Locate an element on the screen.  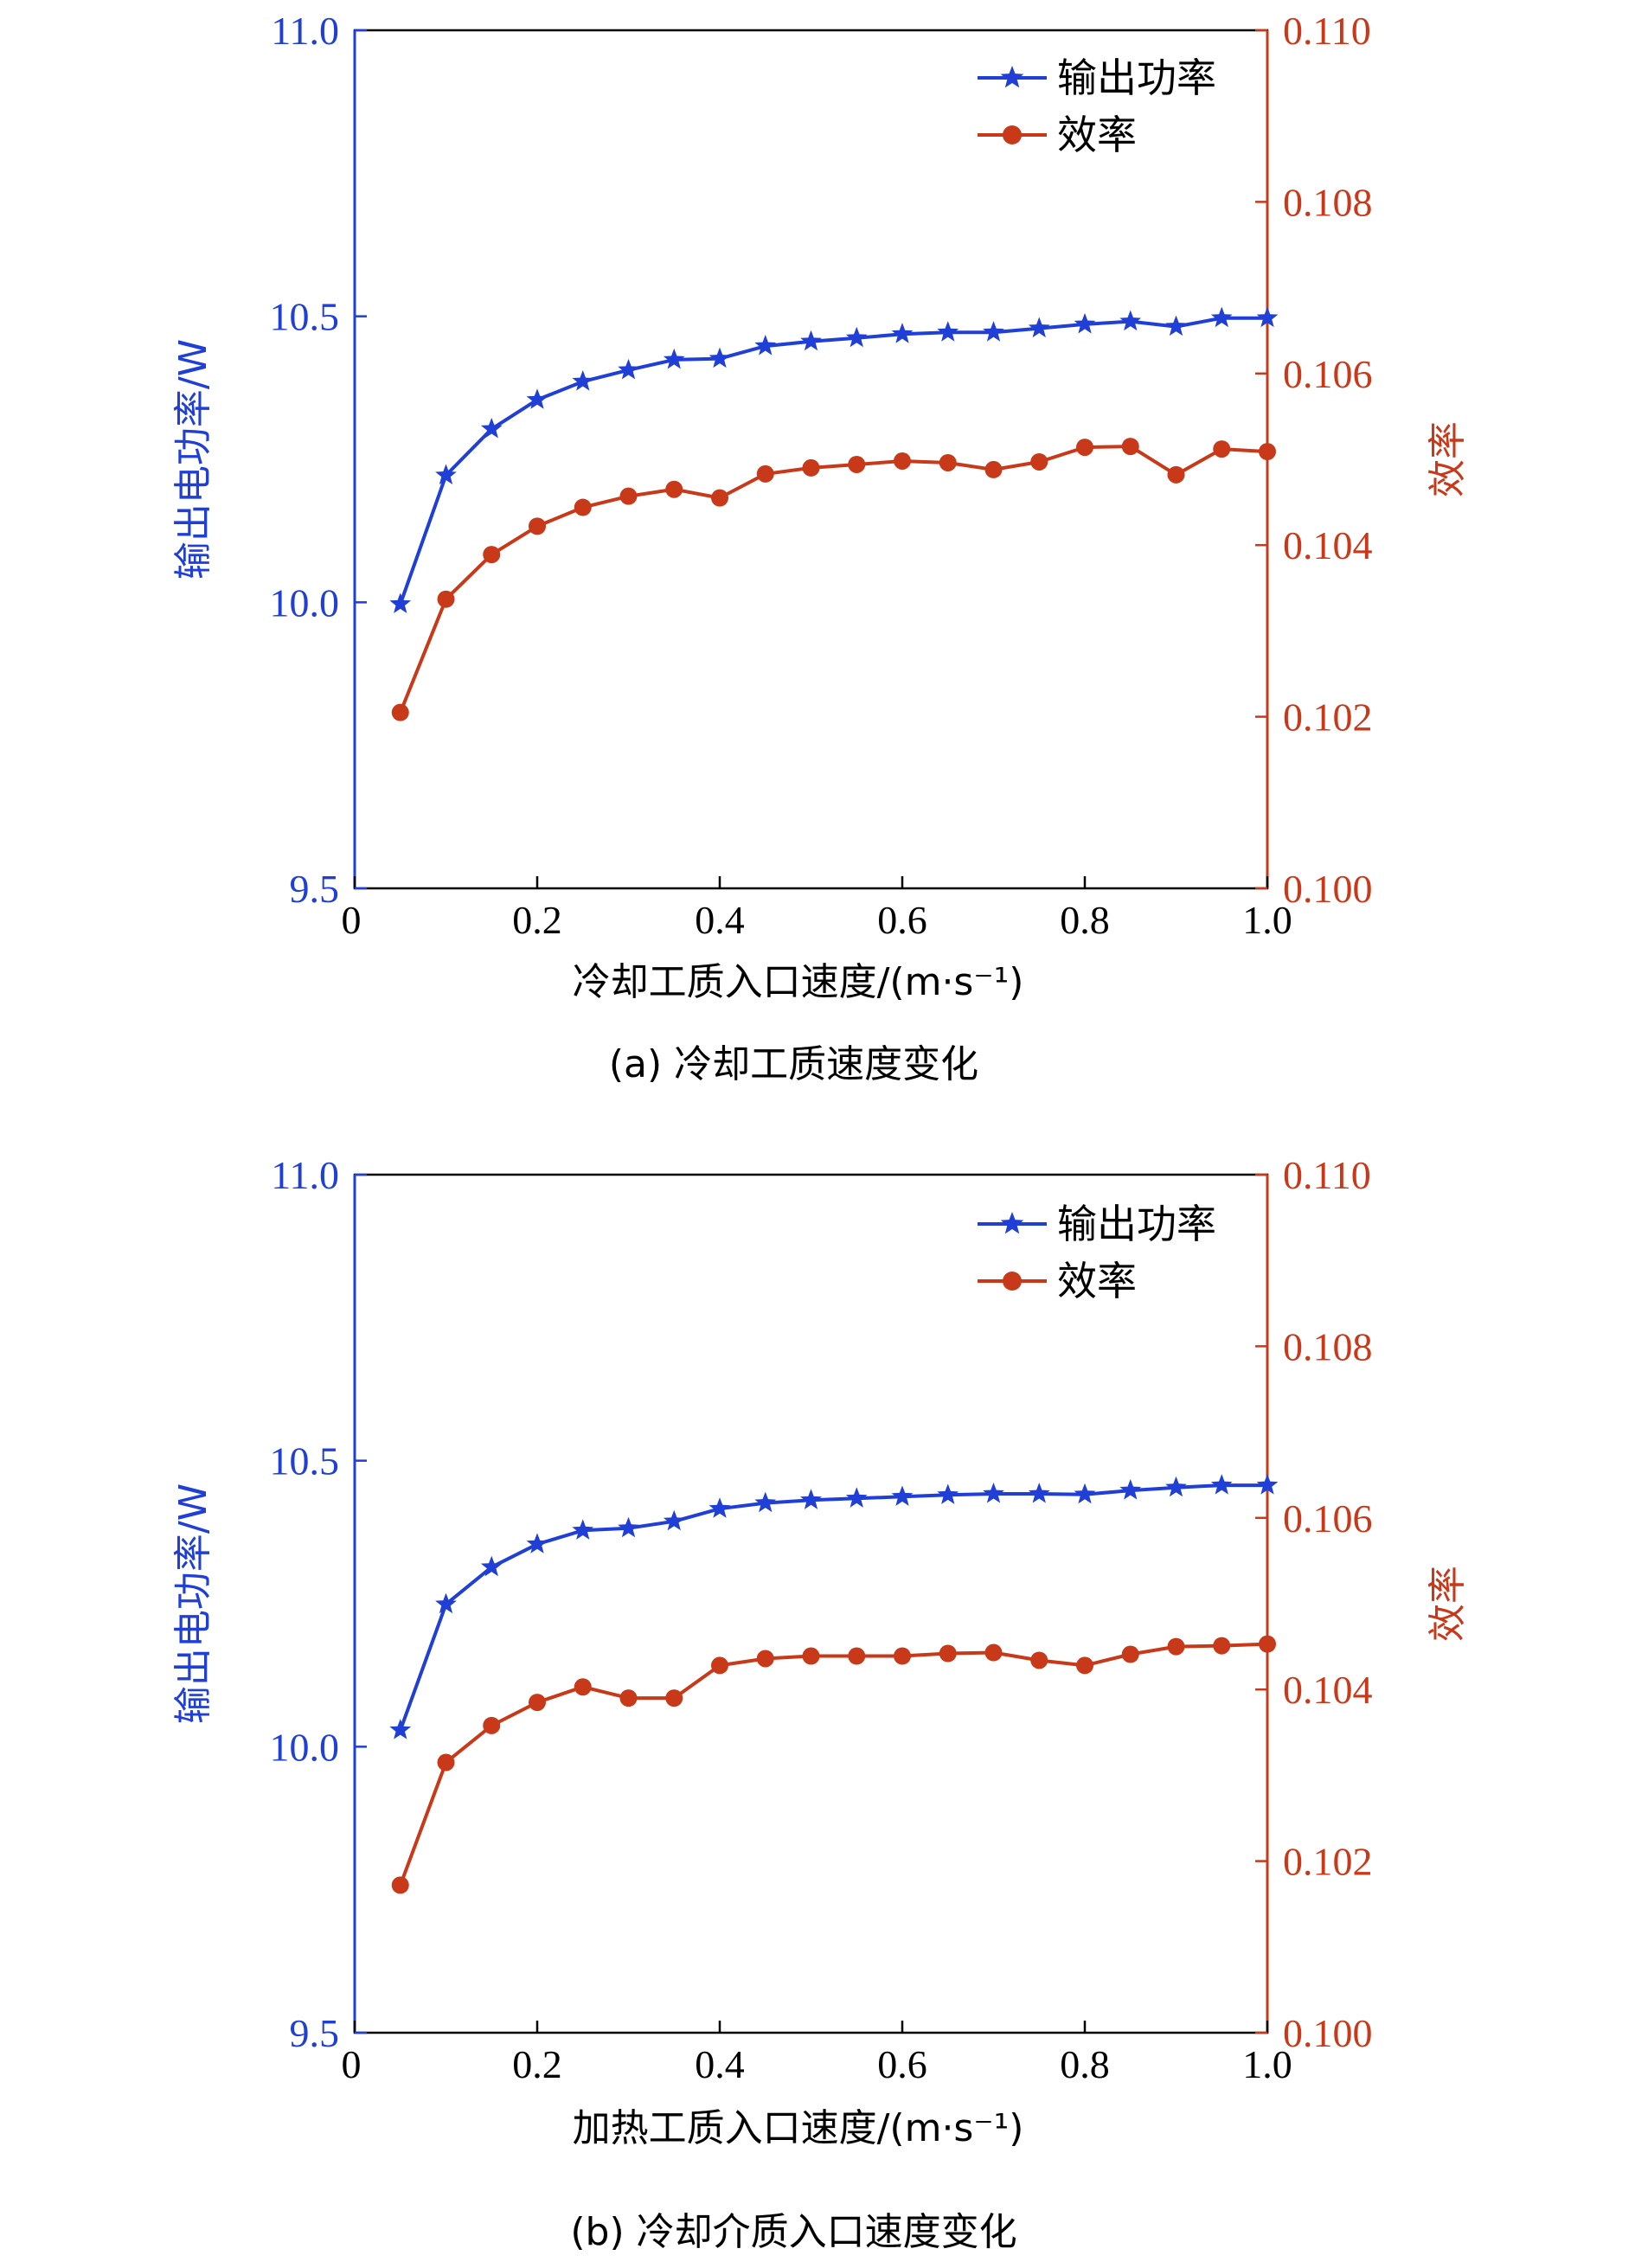
x-axis-label: 冷却工质入口速度/(m·s⁻¹) is located at coordinates (798, 982).